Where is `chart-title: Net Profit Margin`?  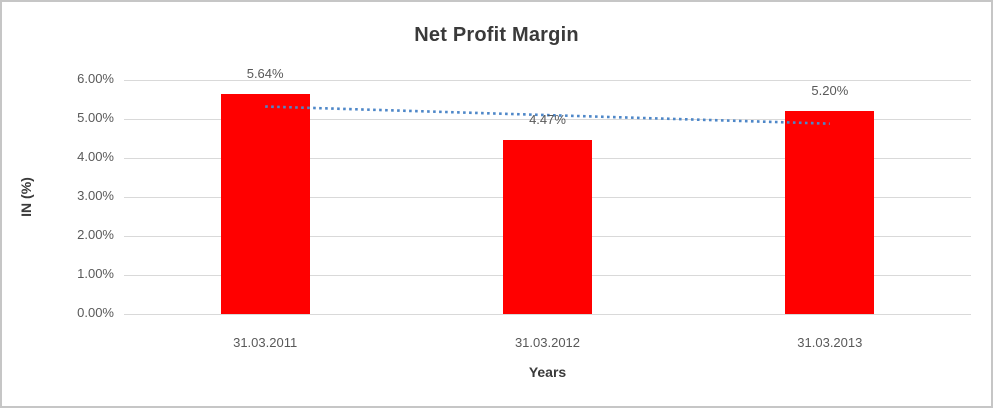 chart-title: Net Profit Margin is located at coordinates (496, 35).